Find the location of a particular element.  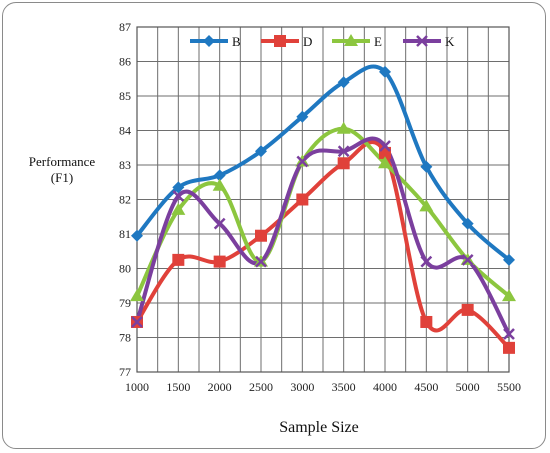

x-tick-label: 4500 is located at coordinates (426, 387).